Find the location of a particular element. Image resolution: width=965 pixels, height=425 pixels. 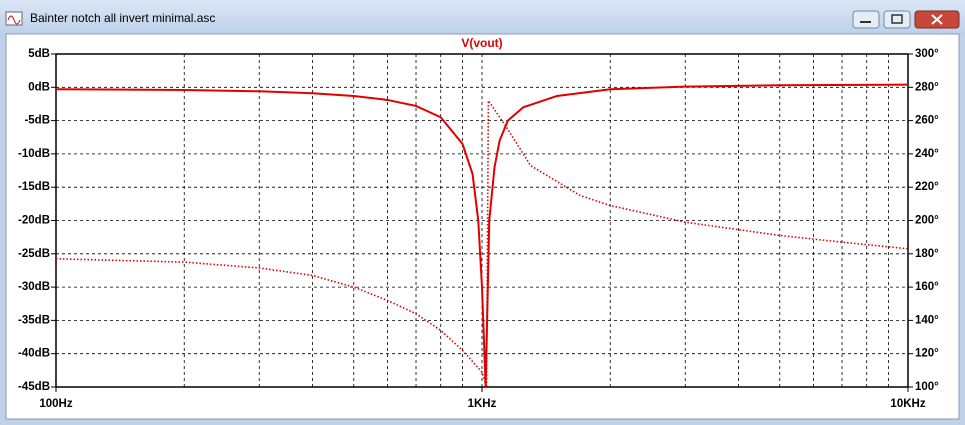

y-tick-label: -15dB is located at coordinates (34, 187).